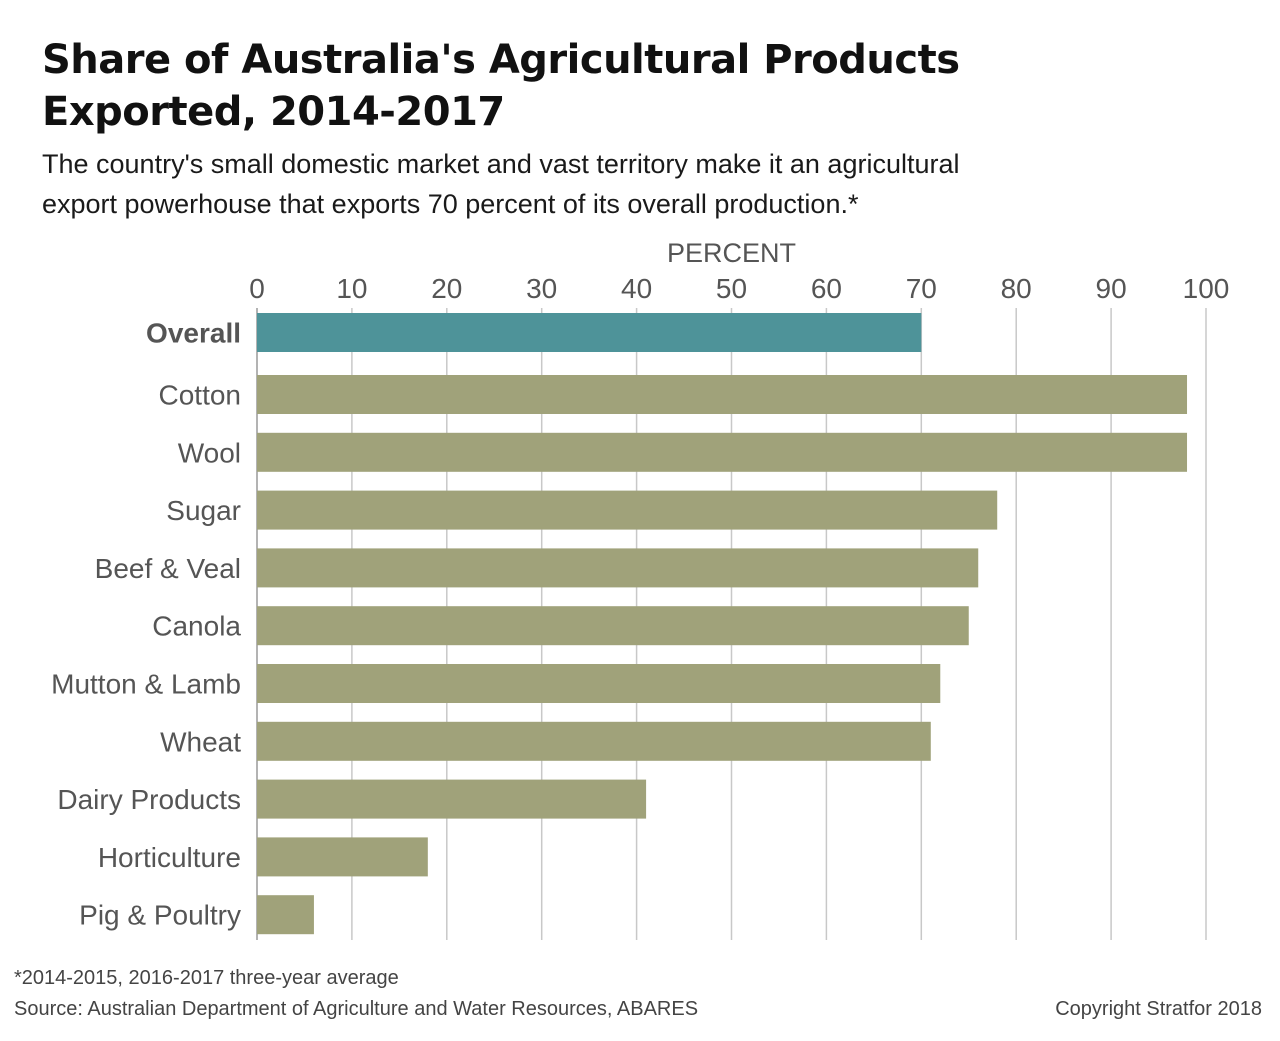 Image resolution: width=1280 pixels, height=1041 pixels. What do you see at coordinates (1111, 288) in the screenshot?
I see `tick-label: 90` at bounding box center [1111, 288].